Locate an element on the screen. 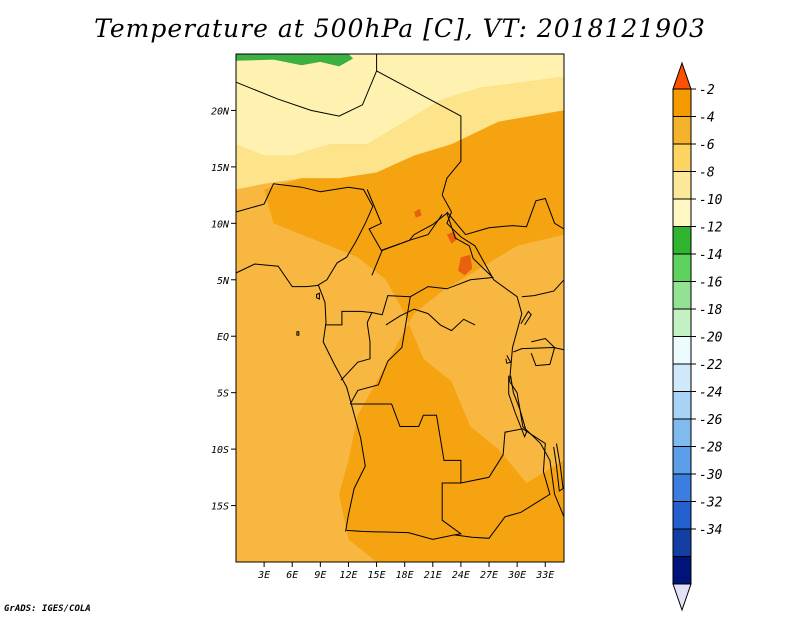 The image size is (800, 618). colorbar-label: -24 is located at coordinates (710, 393).